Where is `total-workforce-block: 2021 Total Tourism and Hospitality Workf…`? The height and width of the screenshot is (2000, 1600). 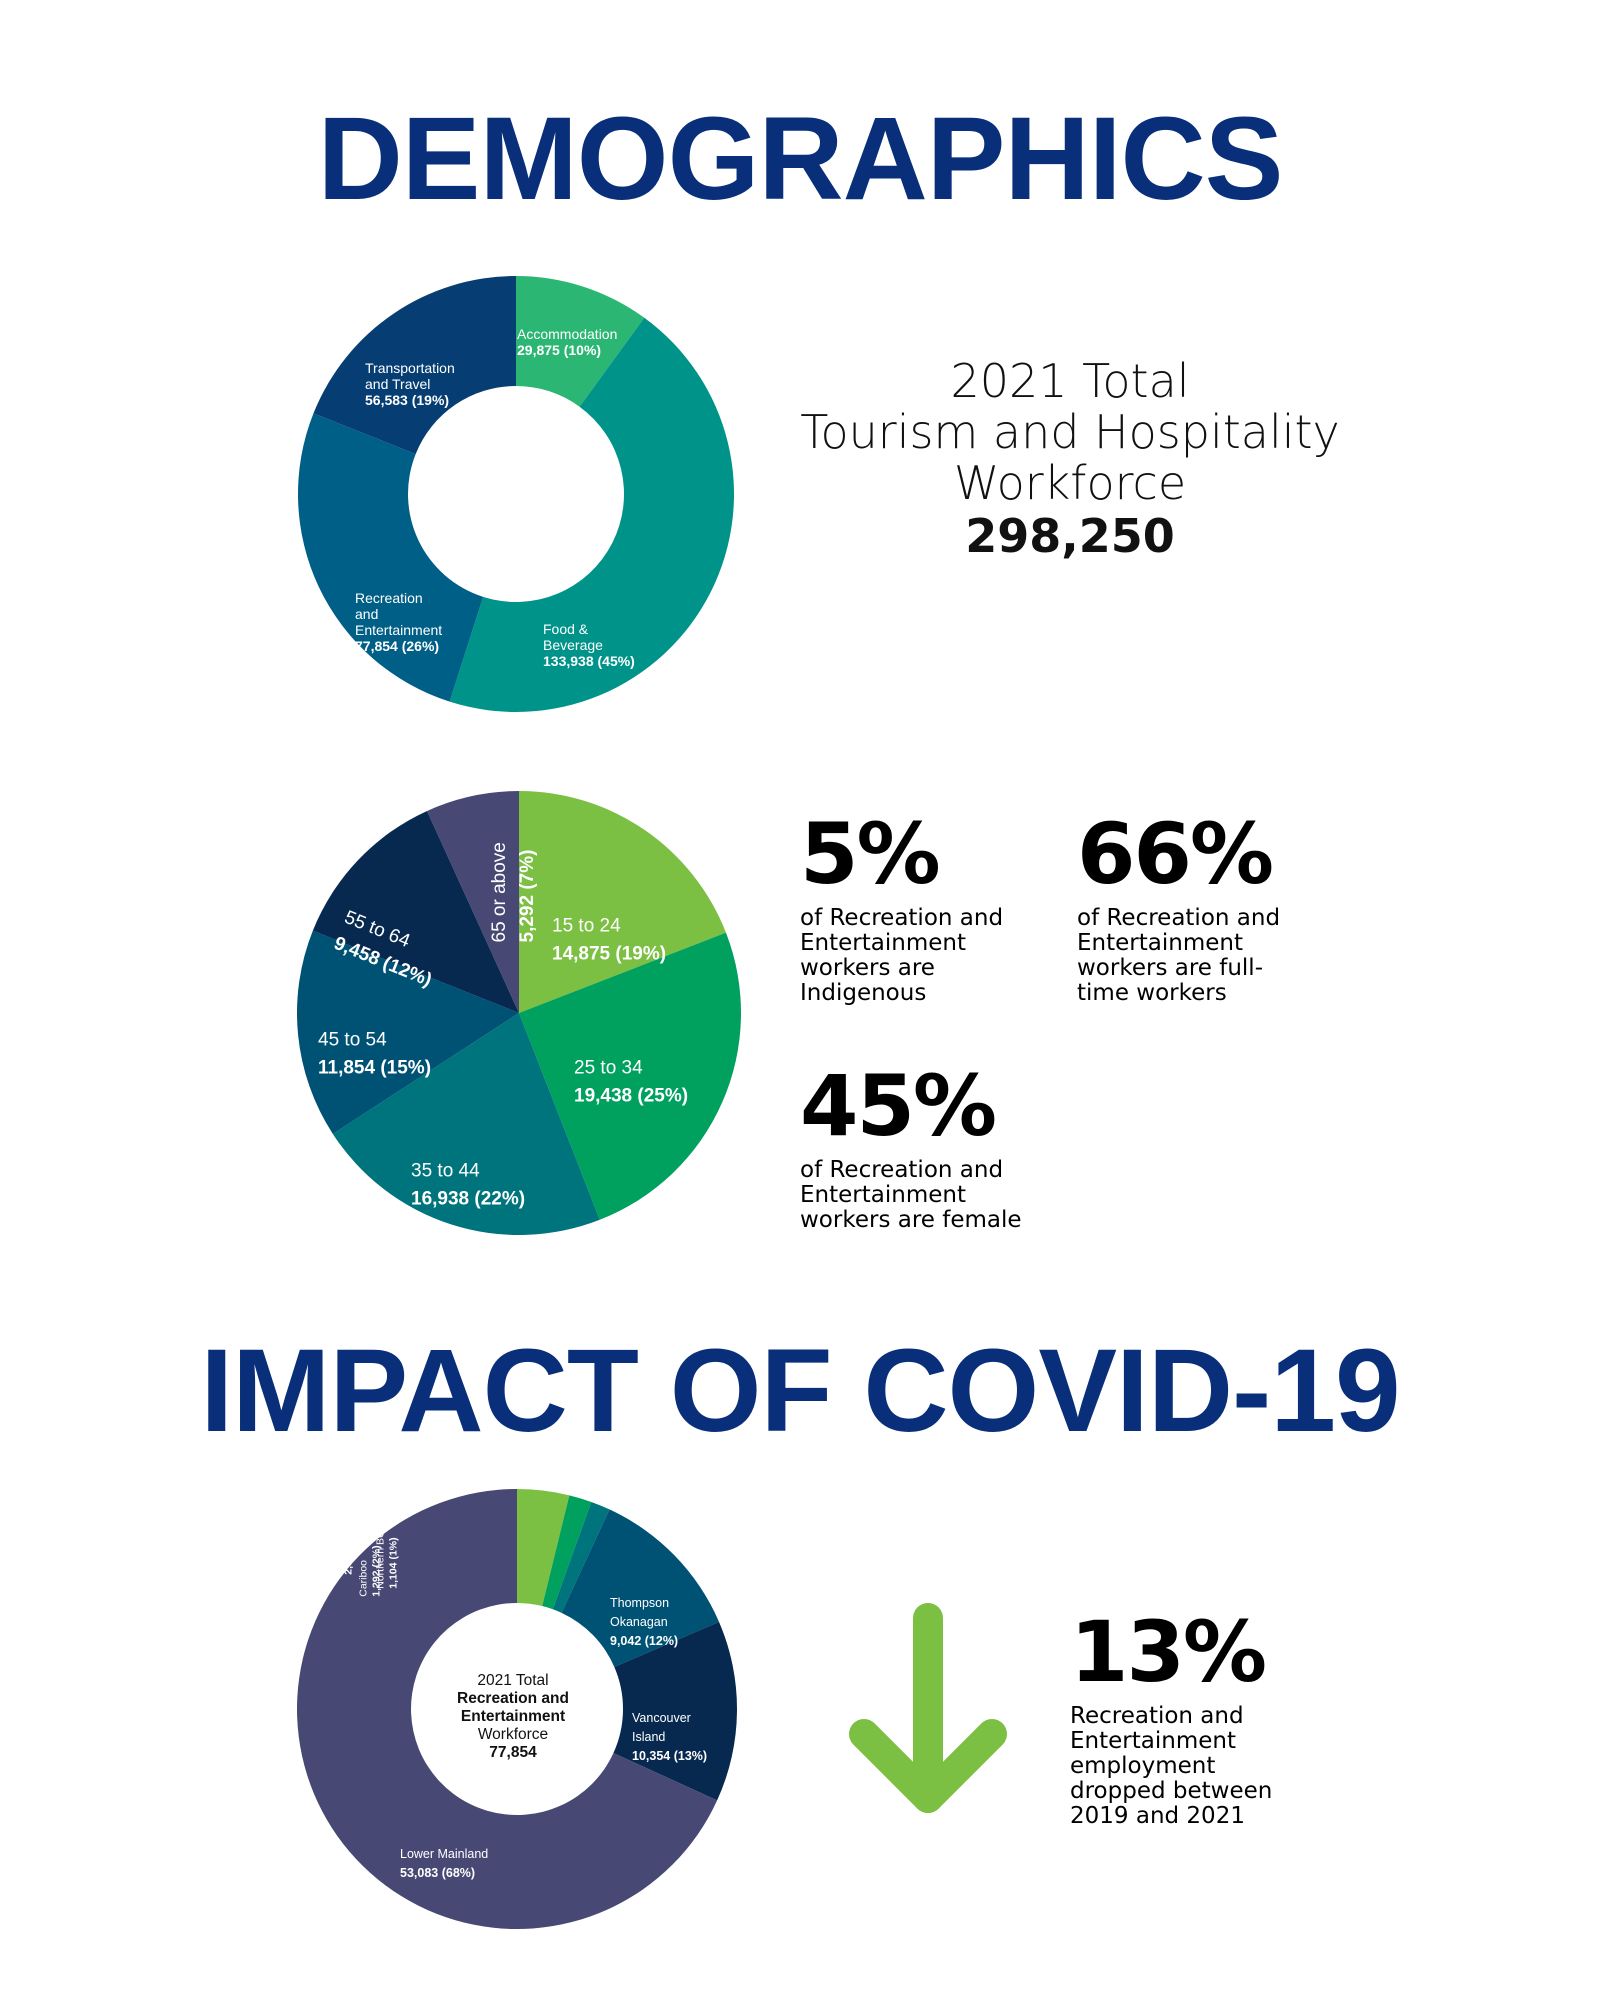 total-workforce-block: 2021 Total Tourism and Hospitality Workf… is located at coordinates (1070, 459).